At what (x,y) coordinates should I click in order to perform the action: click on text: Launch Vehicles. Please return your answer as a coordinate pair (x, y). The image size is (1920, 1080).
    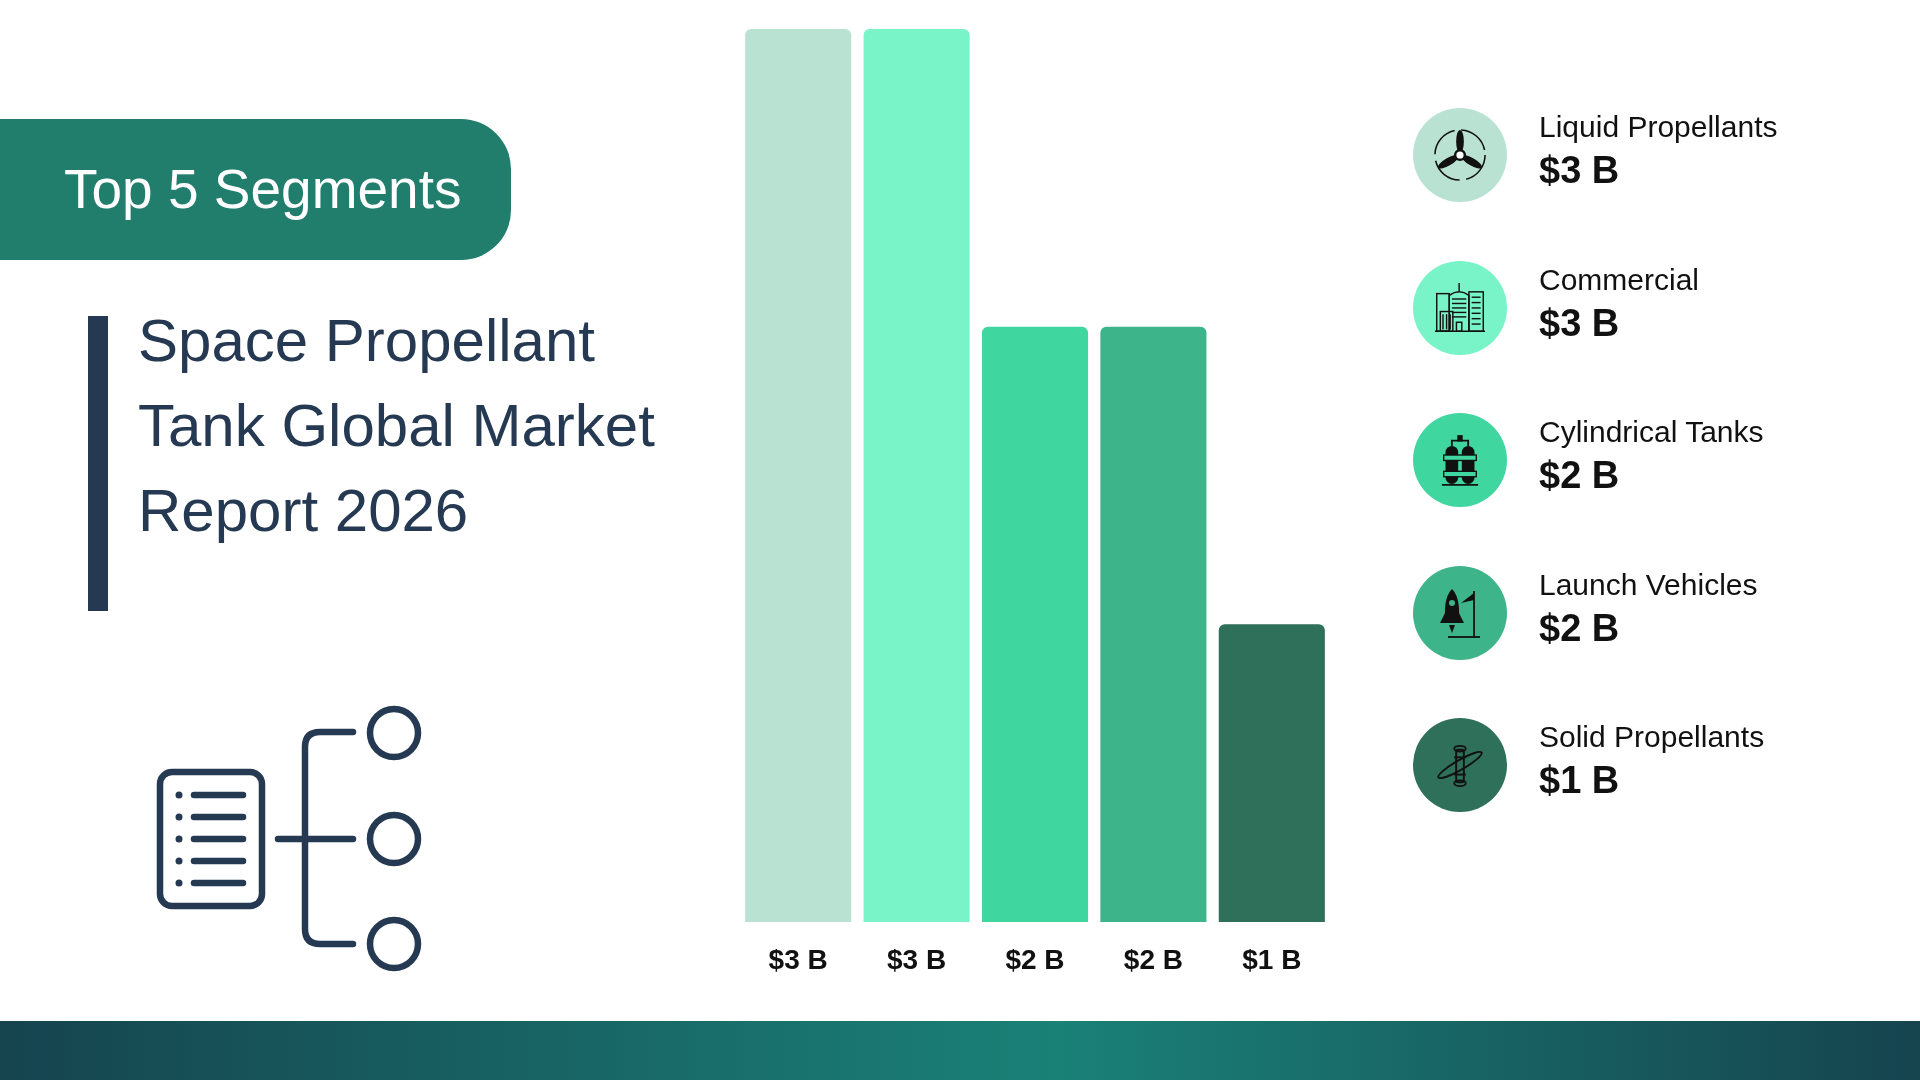
    Looking at the image, I should click on (1648, 584).